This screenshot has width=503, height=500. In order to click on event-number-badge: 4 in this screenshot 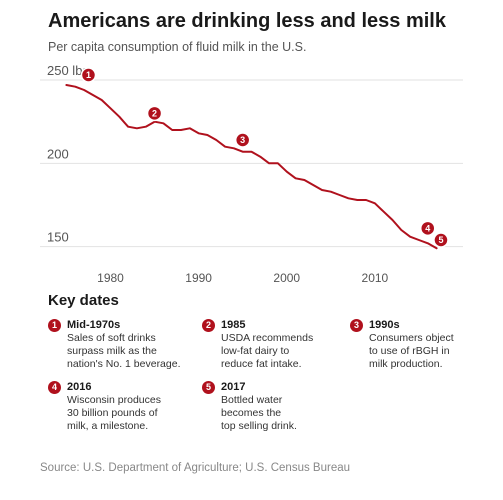, I will do `click(54, 387)`.